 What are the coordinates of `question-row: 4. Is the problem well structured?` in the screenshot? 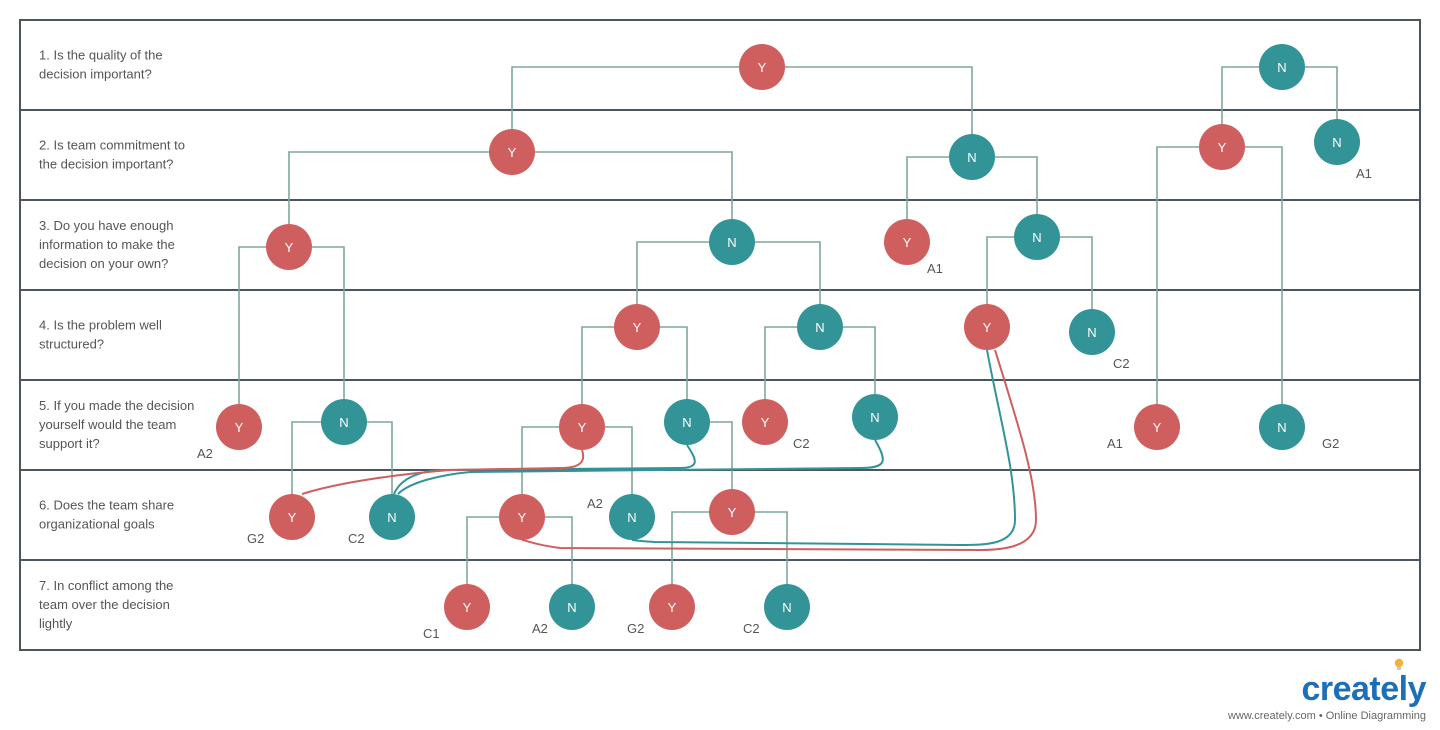 It's located at (720, 335).